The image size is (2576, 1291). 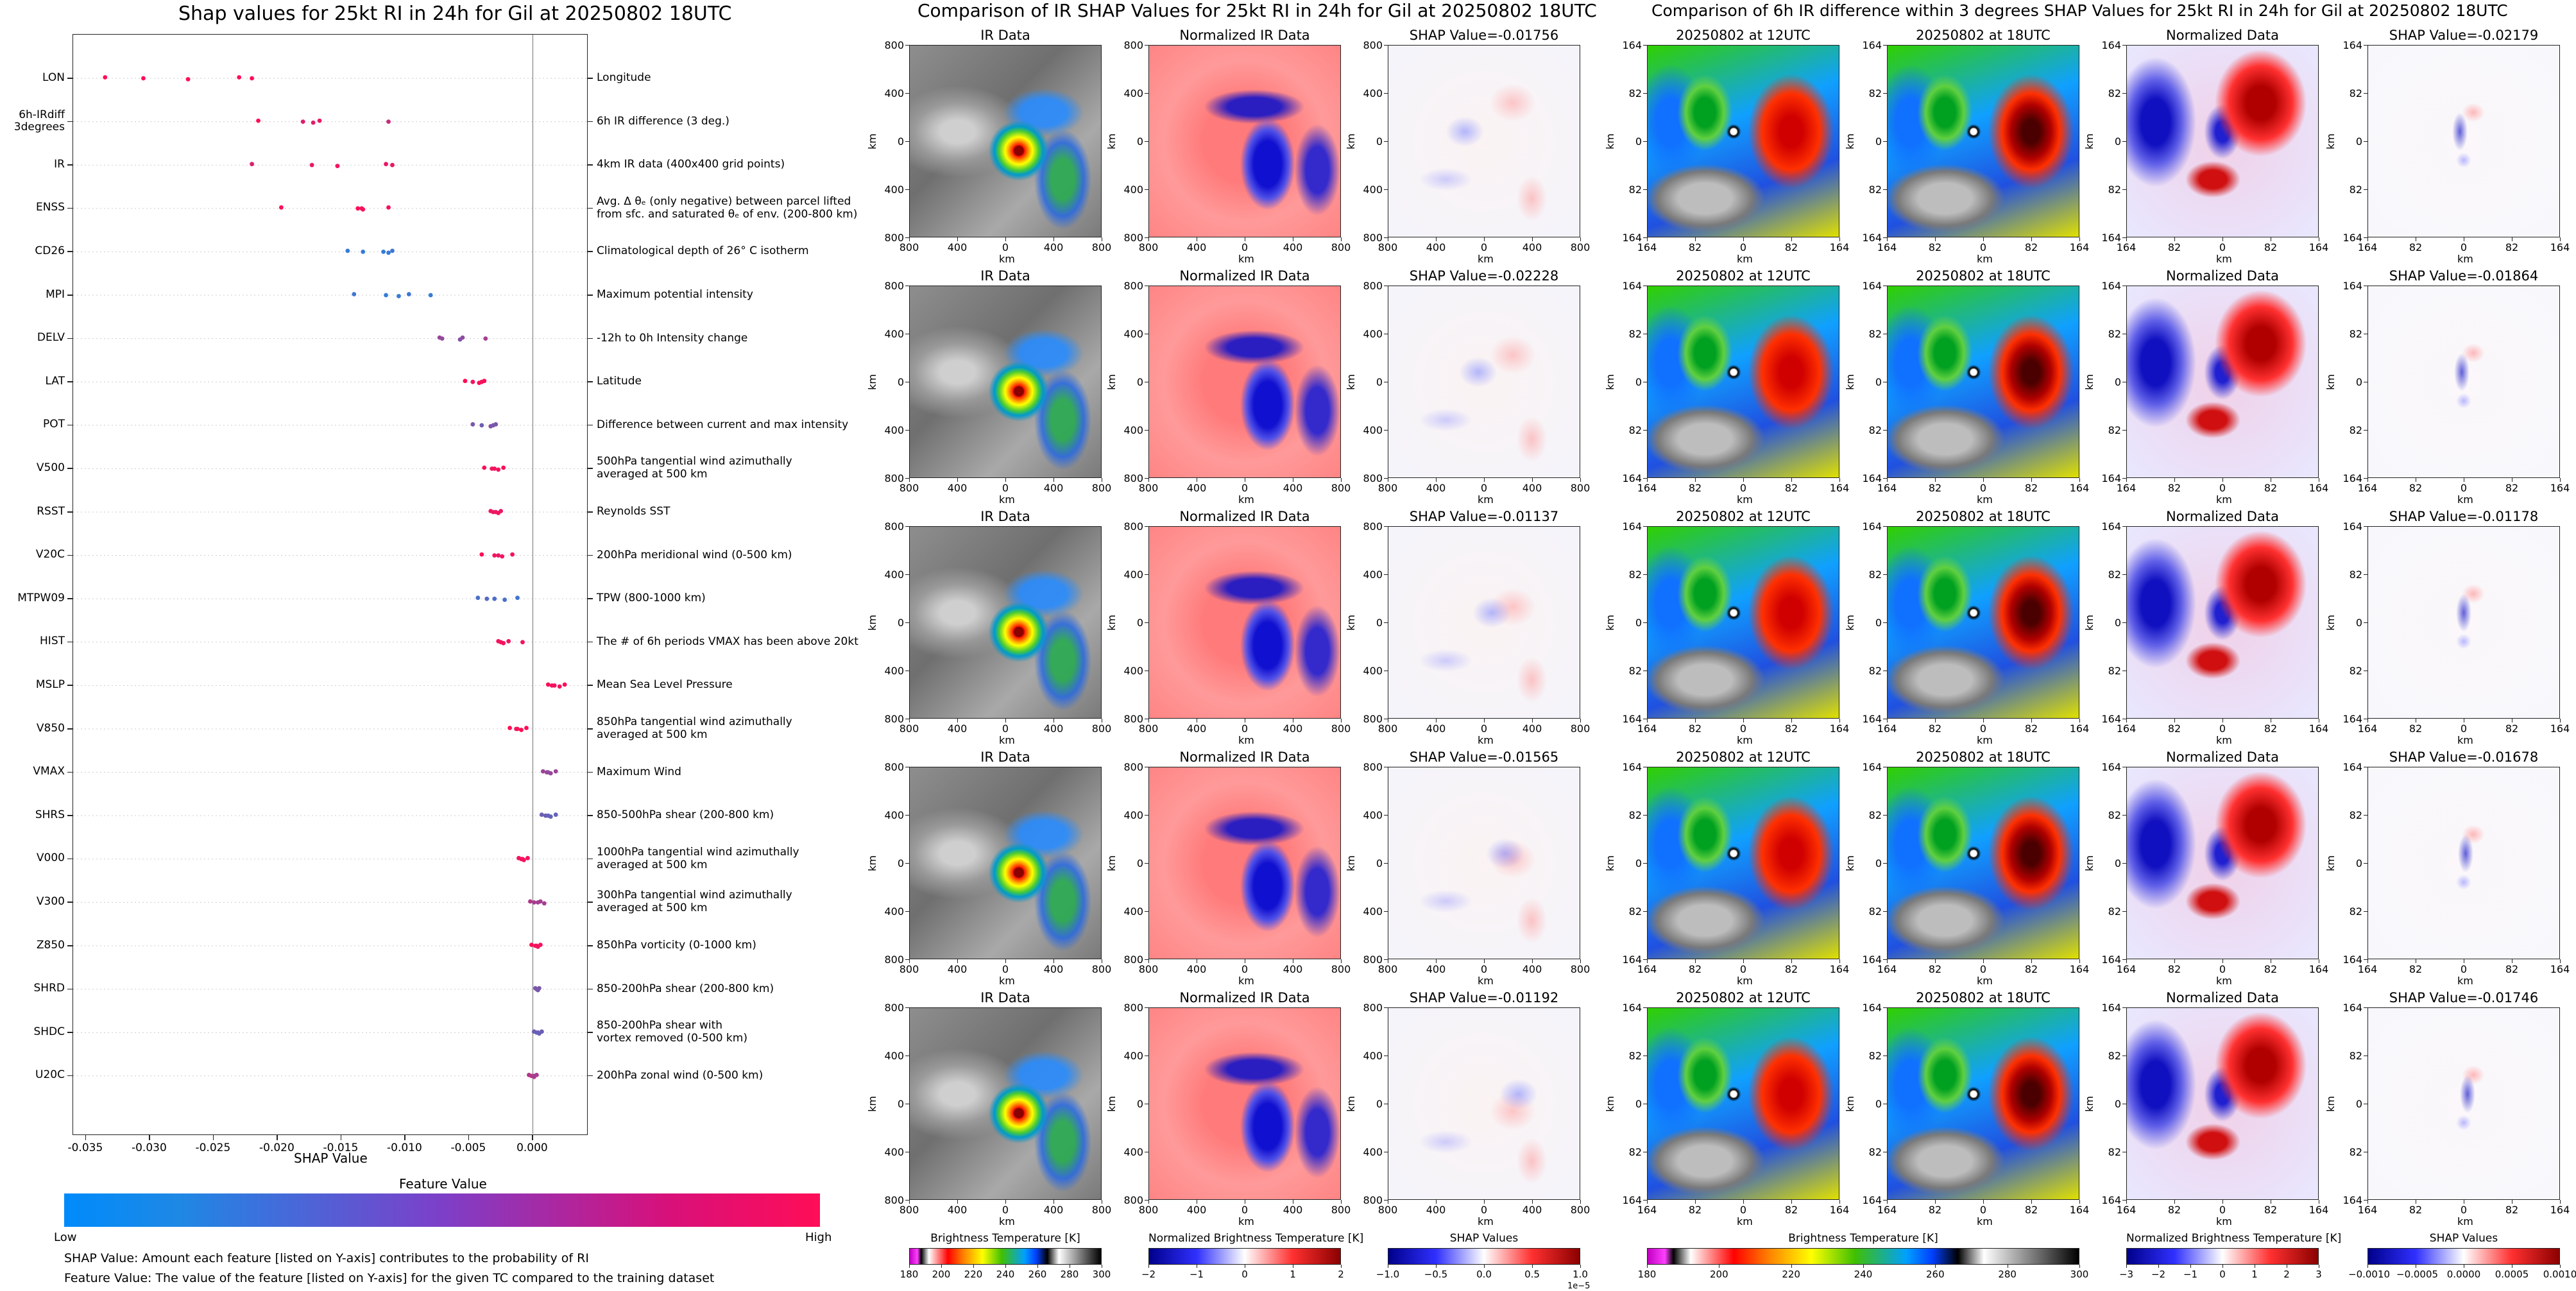 What do you see at coordinates (49, 771) in the screenshot?
I see `feature-label: VMAX` at bounding box center [49, 771].